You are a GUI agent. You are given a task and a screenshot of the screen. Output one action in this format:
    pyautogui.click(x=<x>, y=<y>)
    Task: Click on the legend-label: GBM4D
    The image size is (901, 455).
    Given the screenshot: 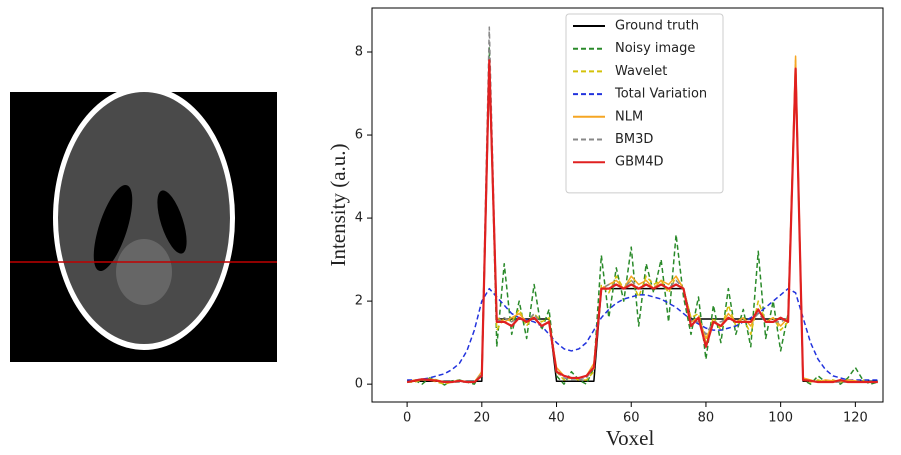 What is the action you would take?
    pyautogui.click(x=639, y=162)
    